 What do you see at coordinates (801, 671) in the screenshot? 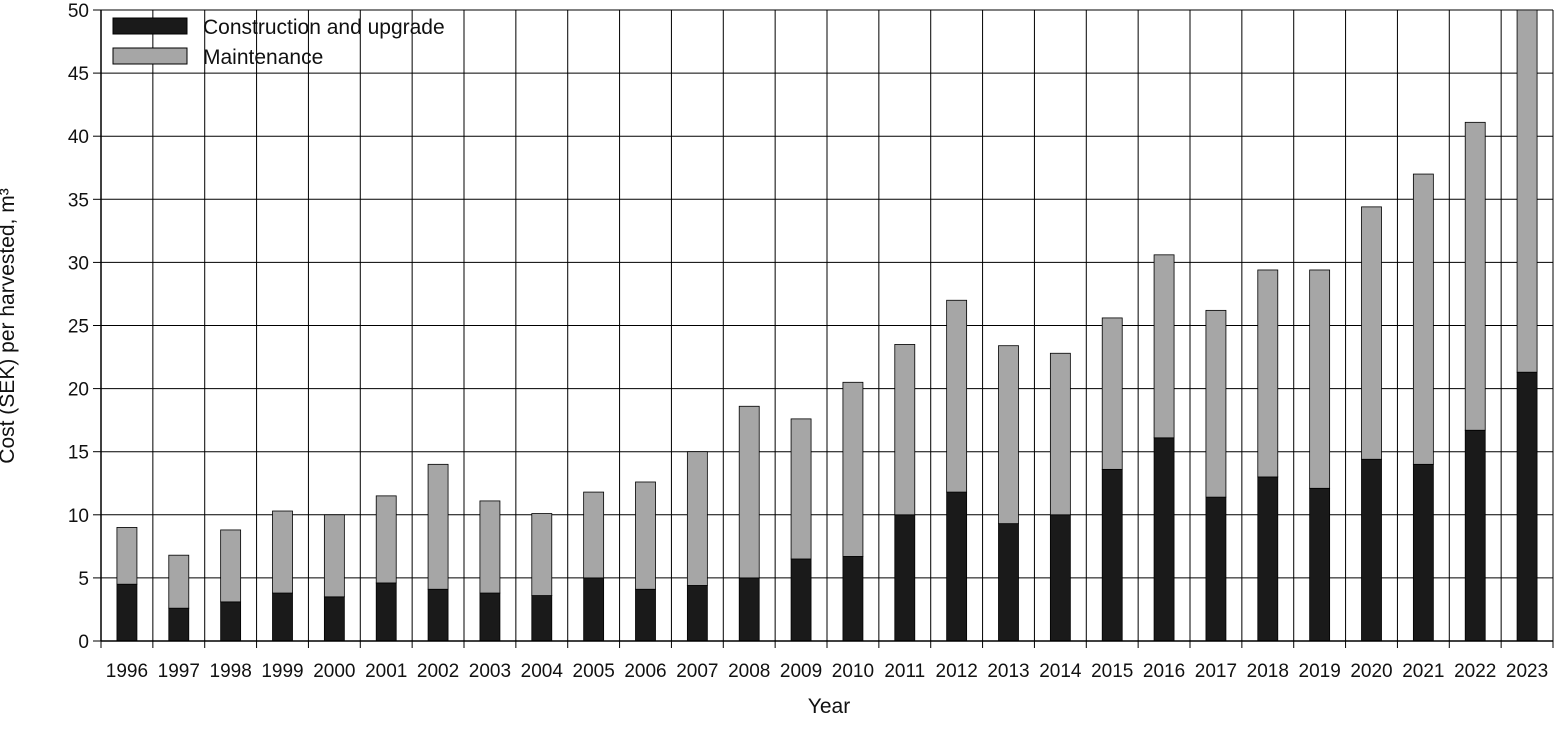
I see `x-tick-label: 2009` at bounding box center [801, 671].